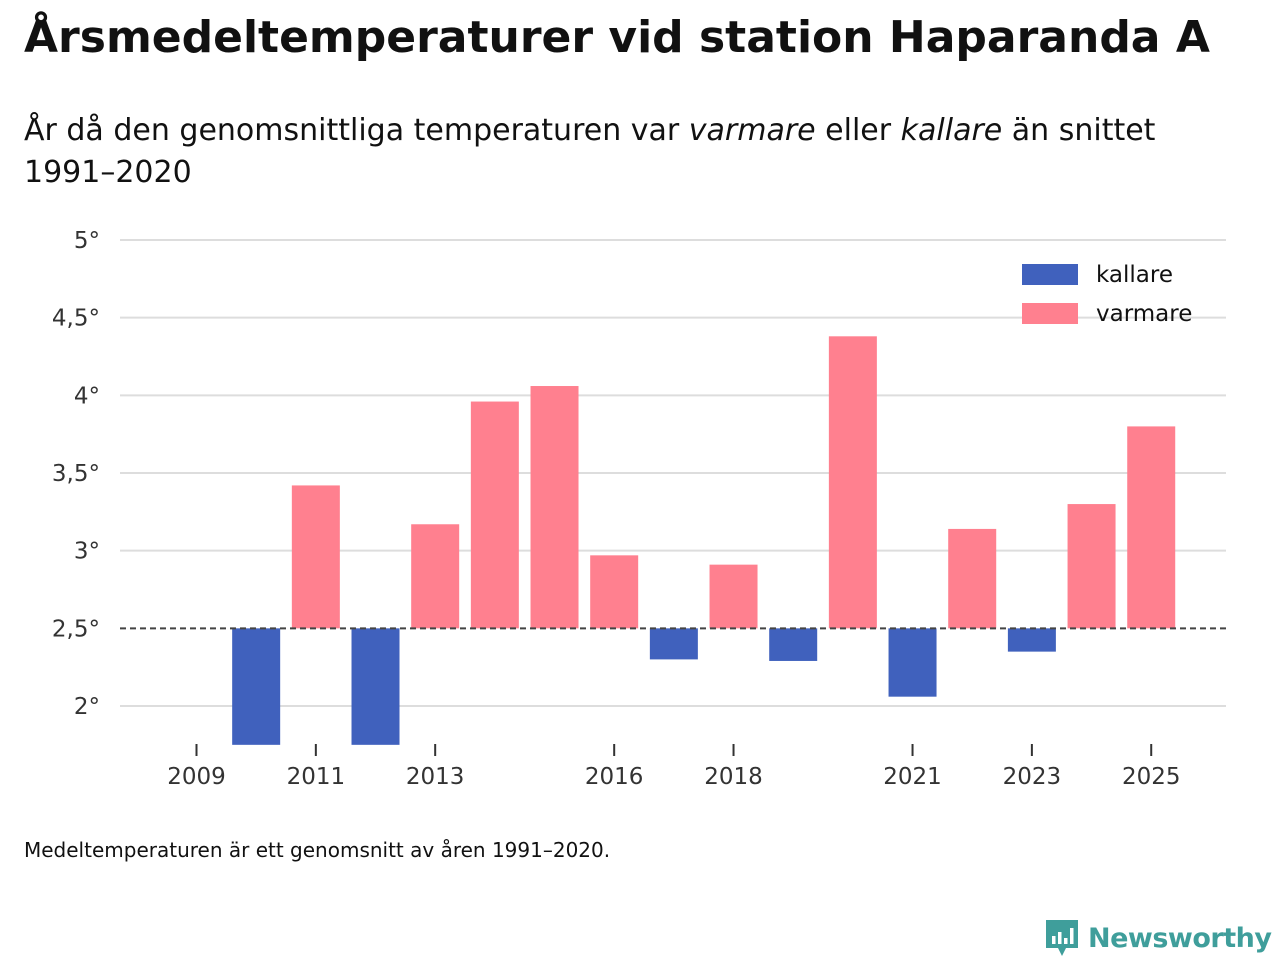 This screenshot has height=960, width=1280. What do you see at coordinates (673, 644) in the screenshot?
I see `bar-2017` at bounding box center [673, 644].